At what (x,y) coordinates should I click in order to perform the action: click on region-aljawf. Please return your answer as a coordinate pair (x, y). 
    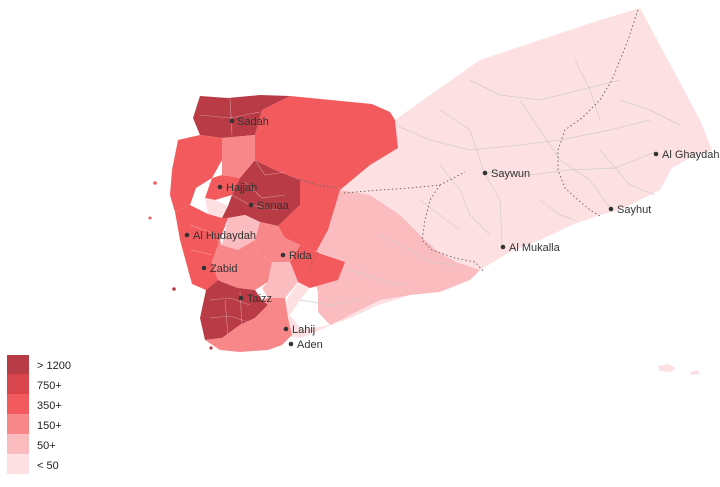
    Looking at the image, I should click on (326, 174).